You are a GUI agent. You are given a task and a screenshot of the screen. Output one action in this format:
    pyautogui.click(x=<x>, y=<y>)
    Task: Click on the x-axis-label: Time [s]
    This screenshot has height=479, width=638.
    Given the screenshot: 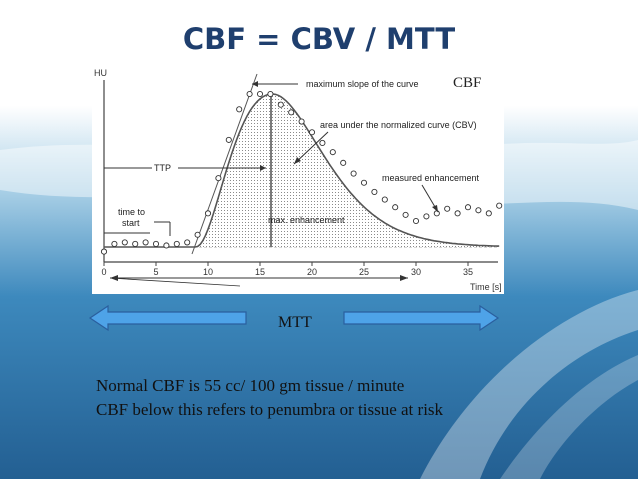 What is the action you would take?
    pyautogui.click(x=486, y=287)
    